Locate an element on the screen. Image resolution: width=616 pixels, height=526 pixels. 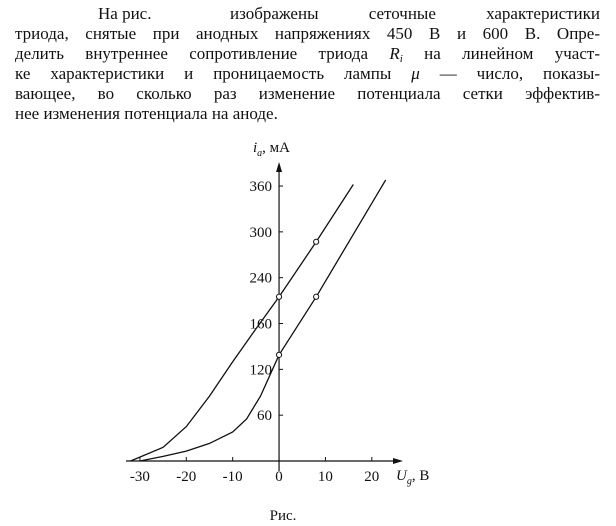
x-axis-arrow is located at coordinates (398, 461).